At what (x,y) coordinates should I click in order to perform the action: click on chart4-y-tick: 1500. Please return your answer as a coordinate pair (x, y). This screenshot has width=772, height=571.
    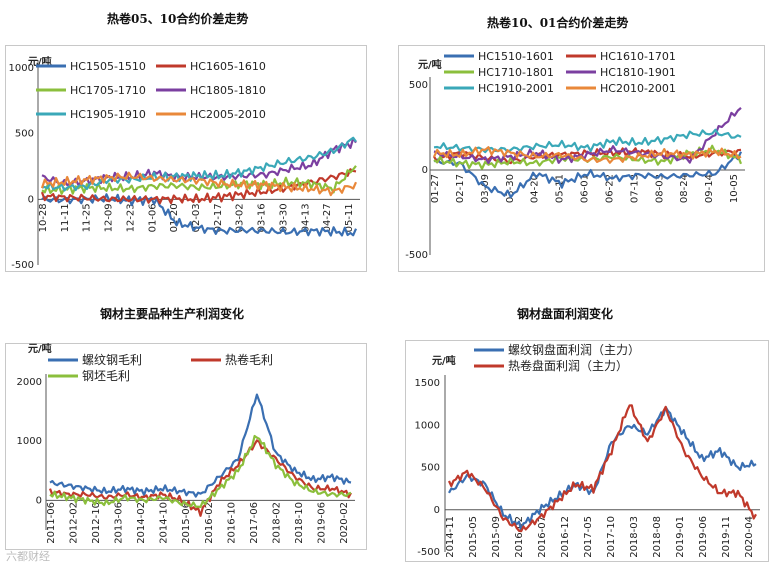
    Looking at the image, I should click on (427, 383).